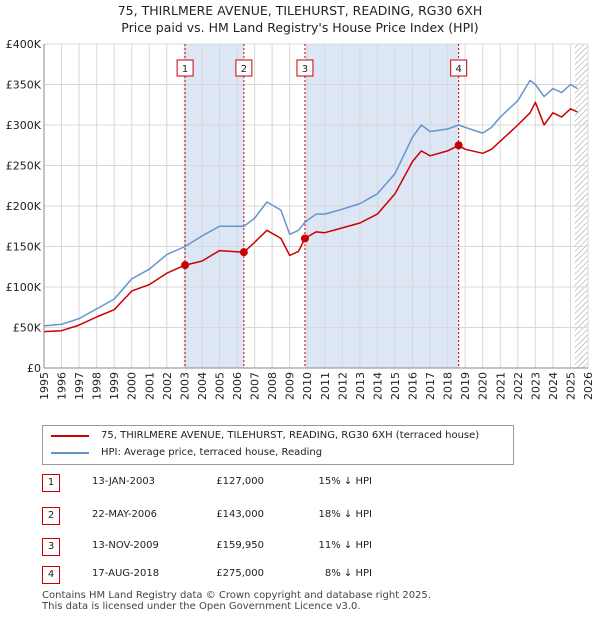  Describe the element at coordinates (302, 546) in the screenshot. I see `table-row: 3 13-NOV-2009 £159,950 11% ↓ HPI` at that location.